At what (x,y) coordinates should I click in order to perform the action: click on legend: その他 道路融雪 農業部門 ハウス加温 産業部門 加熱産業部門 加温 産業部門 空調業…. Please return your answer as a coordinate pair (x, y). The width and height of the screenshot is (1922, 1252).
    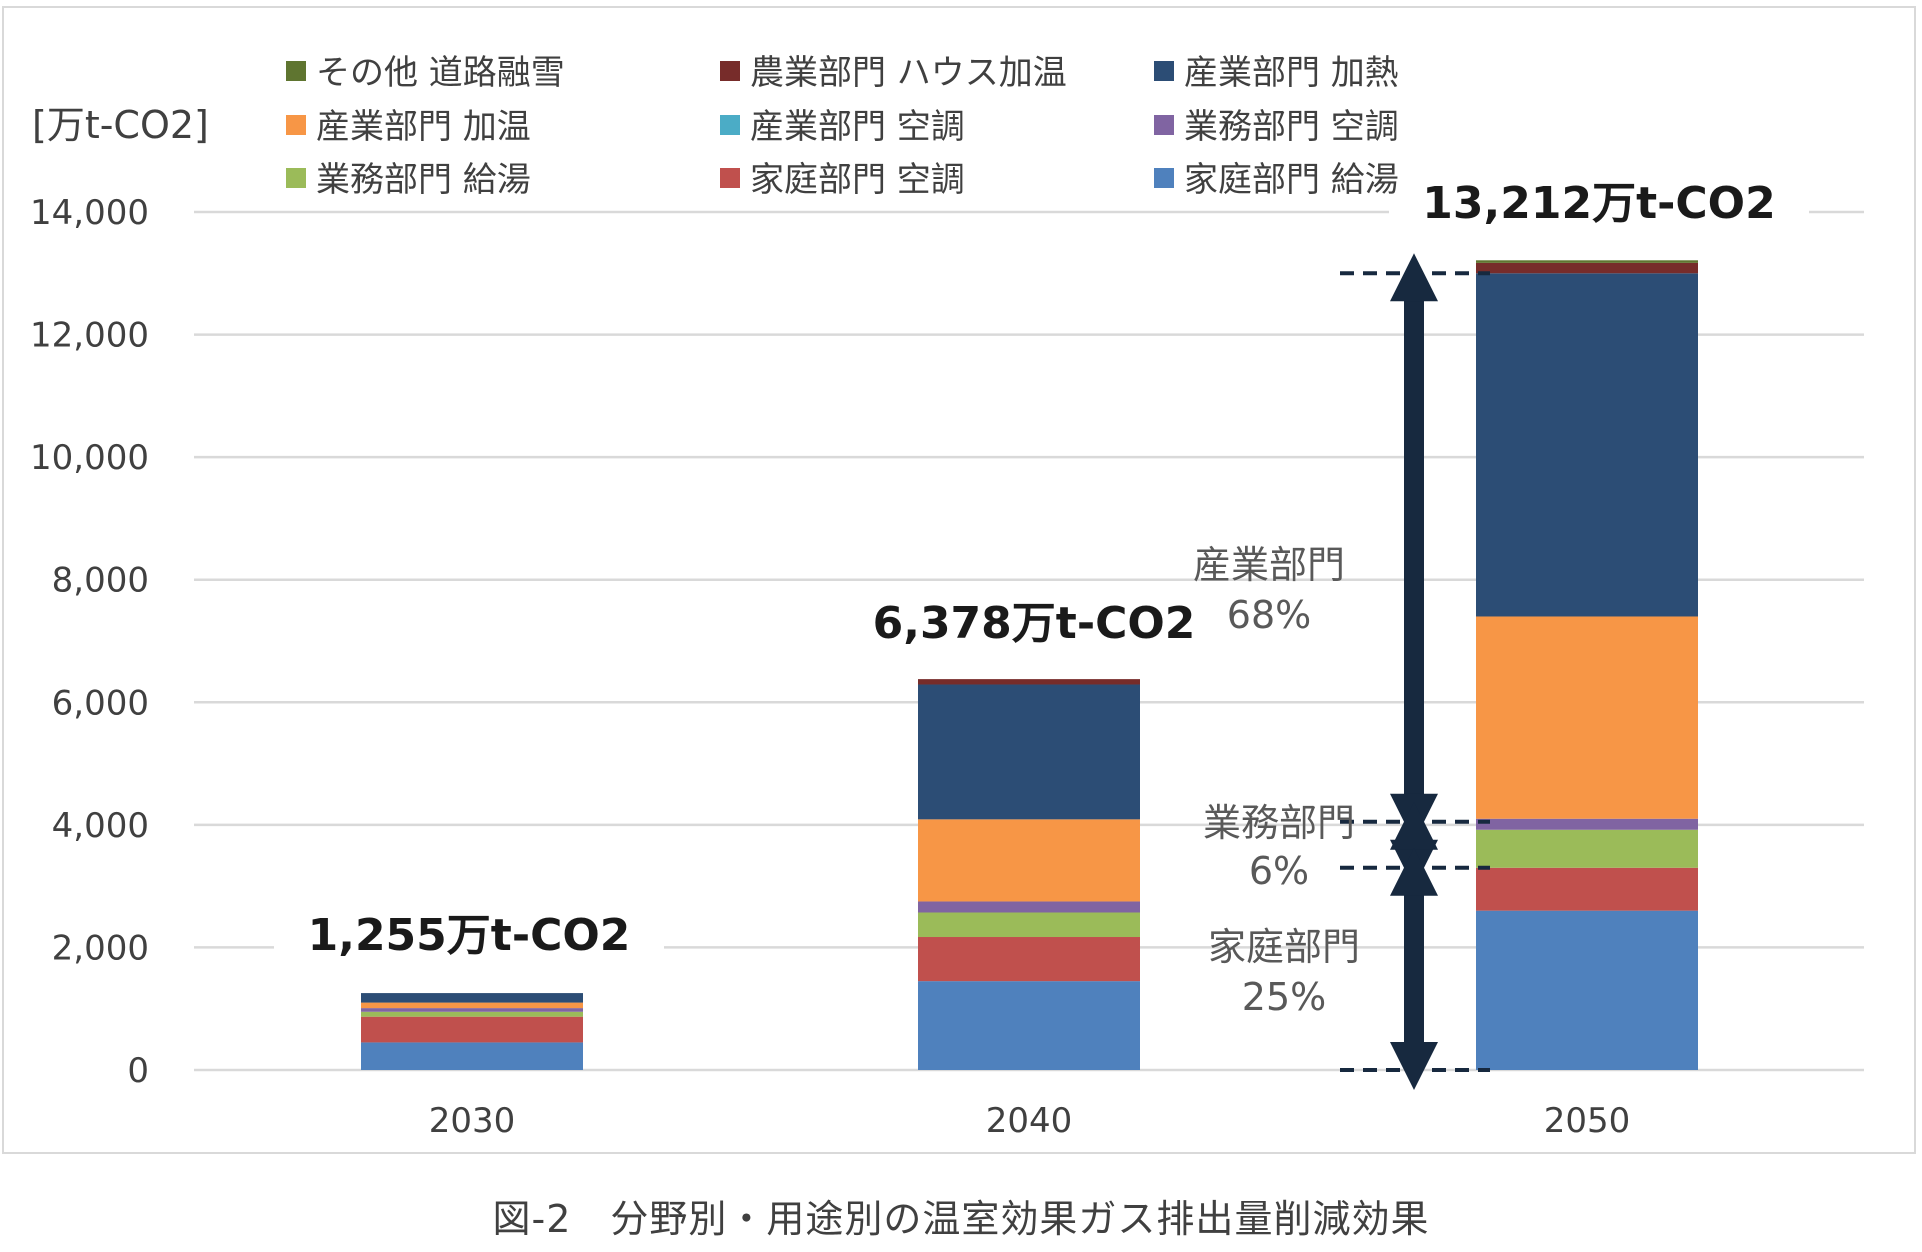
    Looking at the image, I should click on (842, 126).